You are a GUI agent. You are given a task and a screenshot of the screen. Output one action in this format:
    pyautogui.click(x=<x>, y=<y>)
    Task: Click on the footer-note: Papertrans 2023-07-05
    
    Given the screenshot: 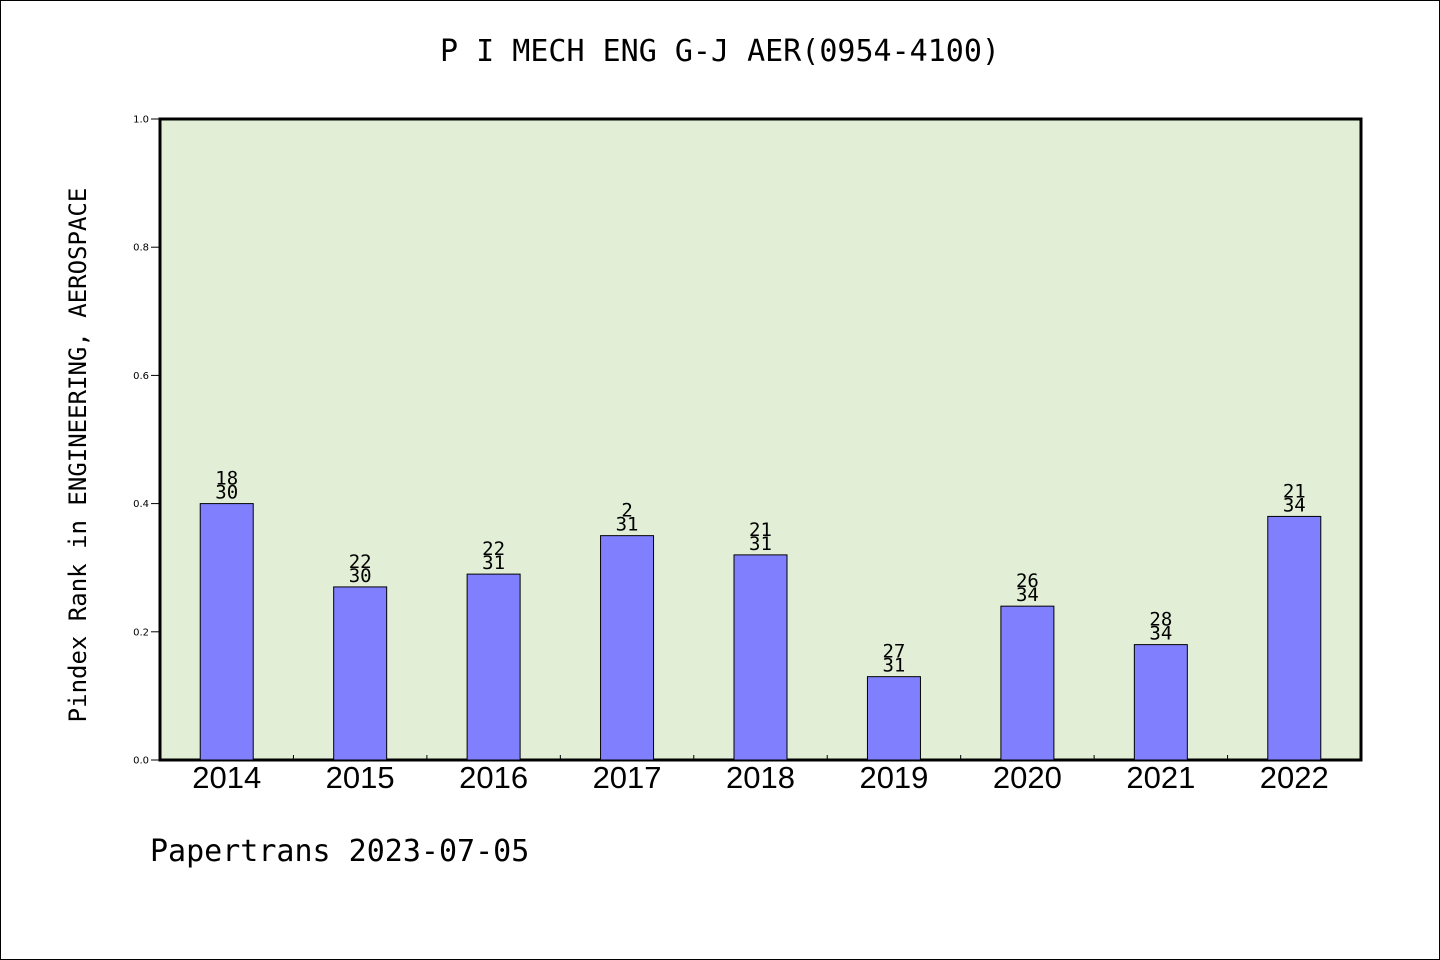 What is the action you would take?
    pyautogui.click(x=340, y=851)
    